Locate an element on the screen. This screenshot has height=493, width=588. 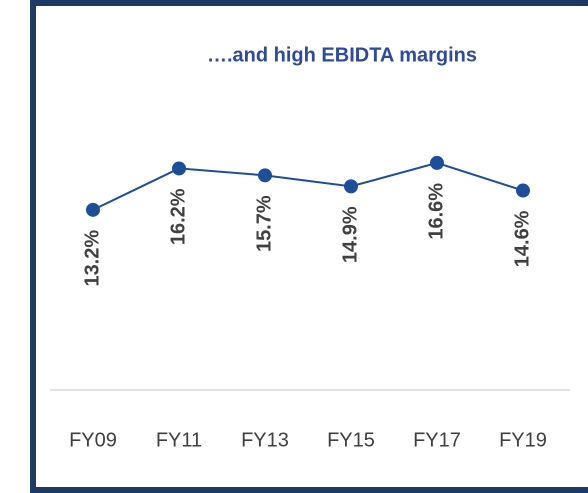
x-tick-label: FY19 is located at coordinates (523, 440).